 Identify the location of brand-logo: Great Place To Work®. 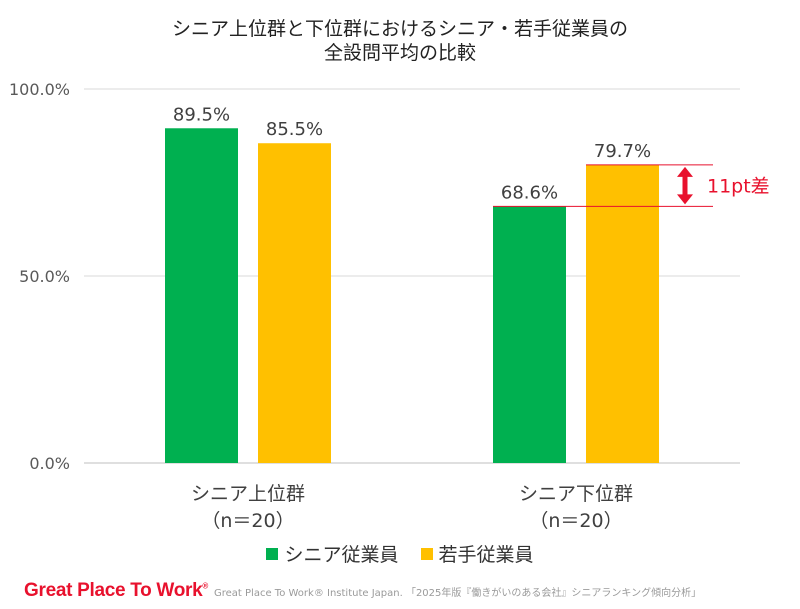
(116, 590).